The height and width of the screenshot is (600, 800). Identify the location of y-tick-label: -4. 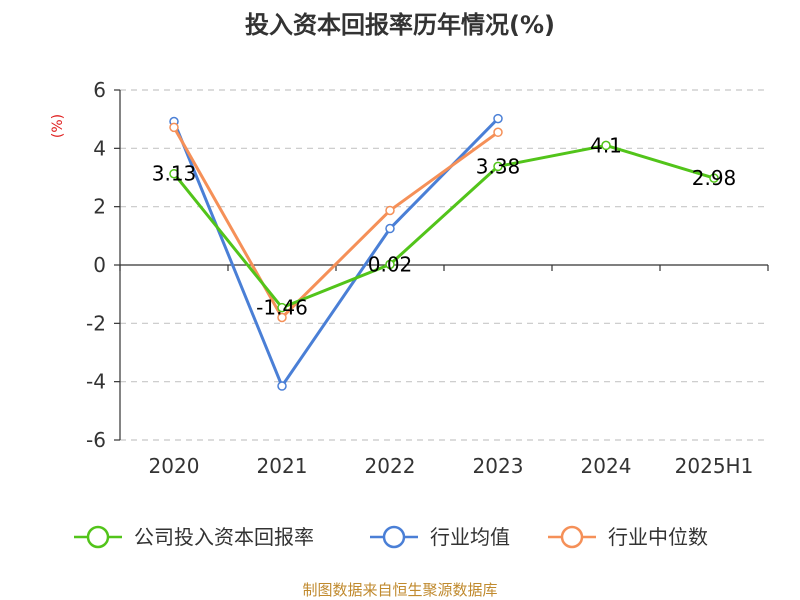
(96, 382).